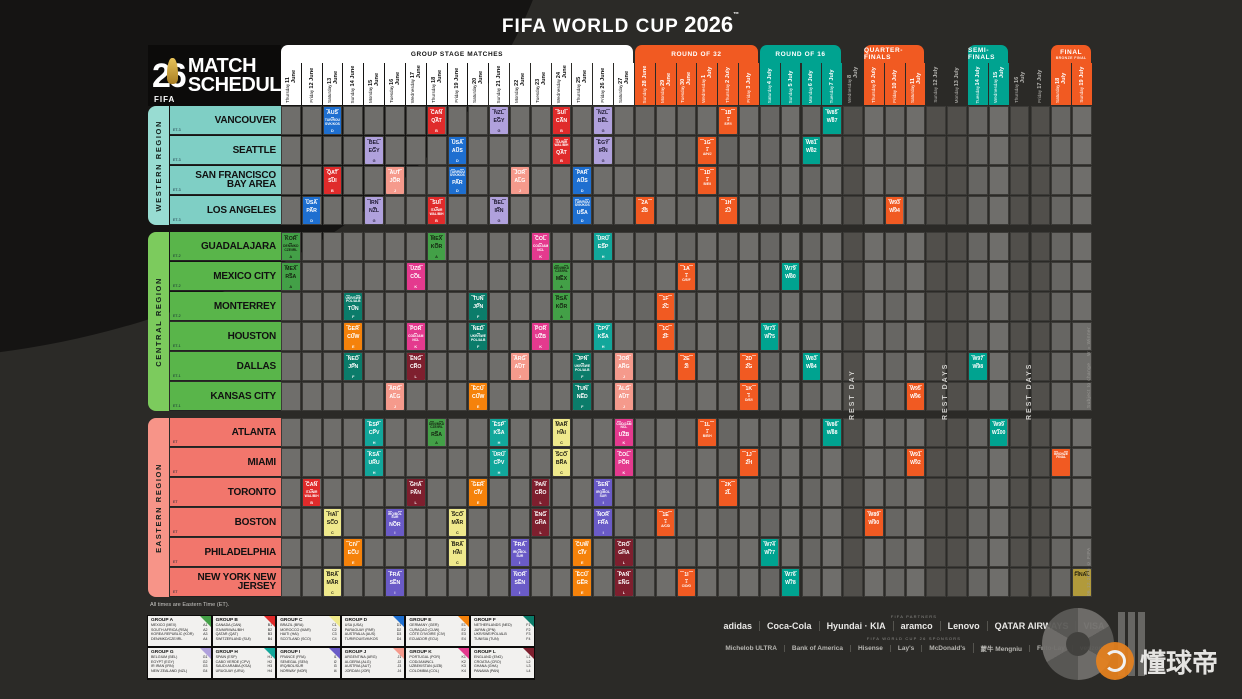 Image resolution: width=1242 pixels, height=699 pixels. I want to click on match-team: 3 B/E/H, so click(707, 434).